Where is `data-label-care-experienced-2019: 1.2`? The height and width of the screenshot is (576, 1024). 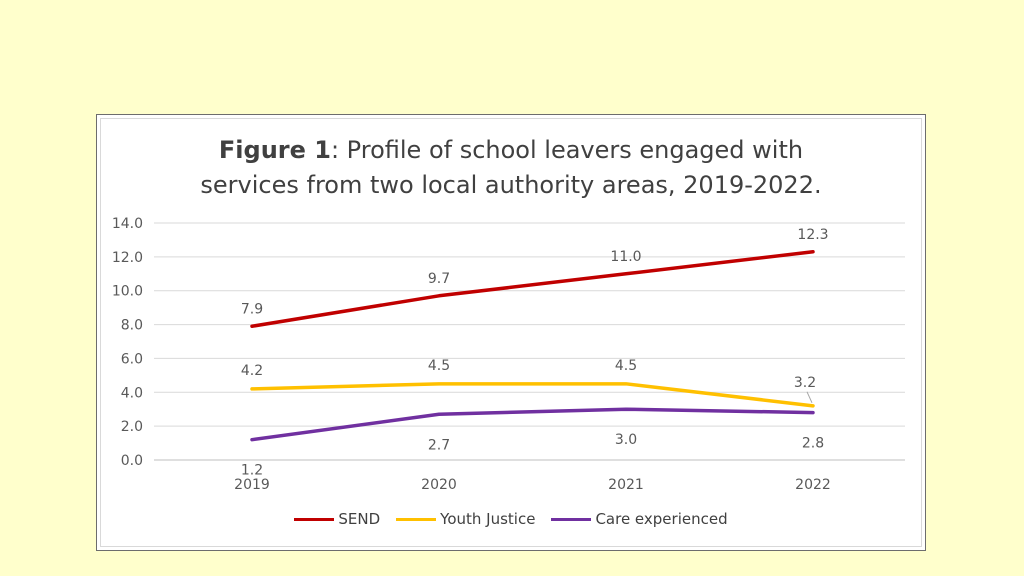
data-label-care-experienced-2019: 1.2 is located at coordinates (252, 471).